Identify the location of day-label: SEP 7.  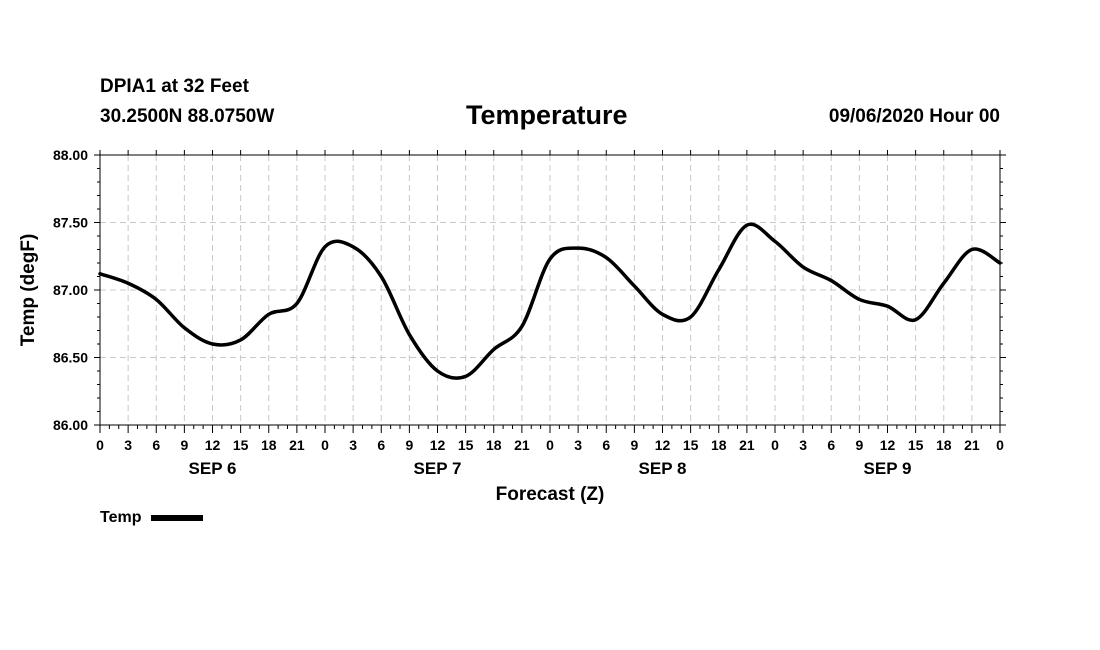
(438, 468).